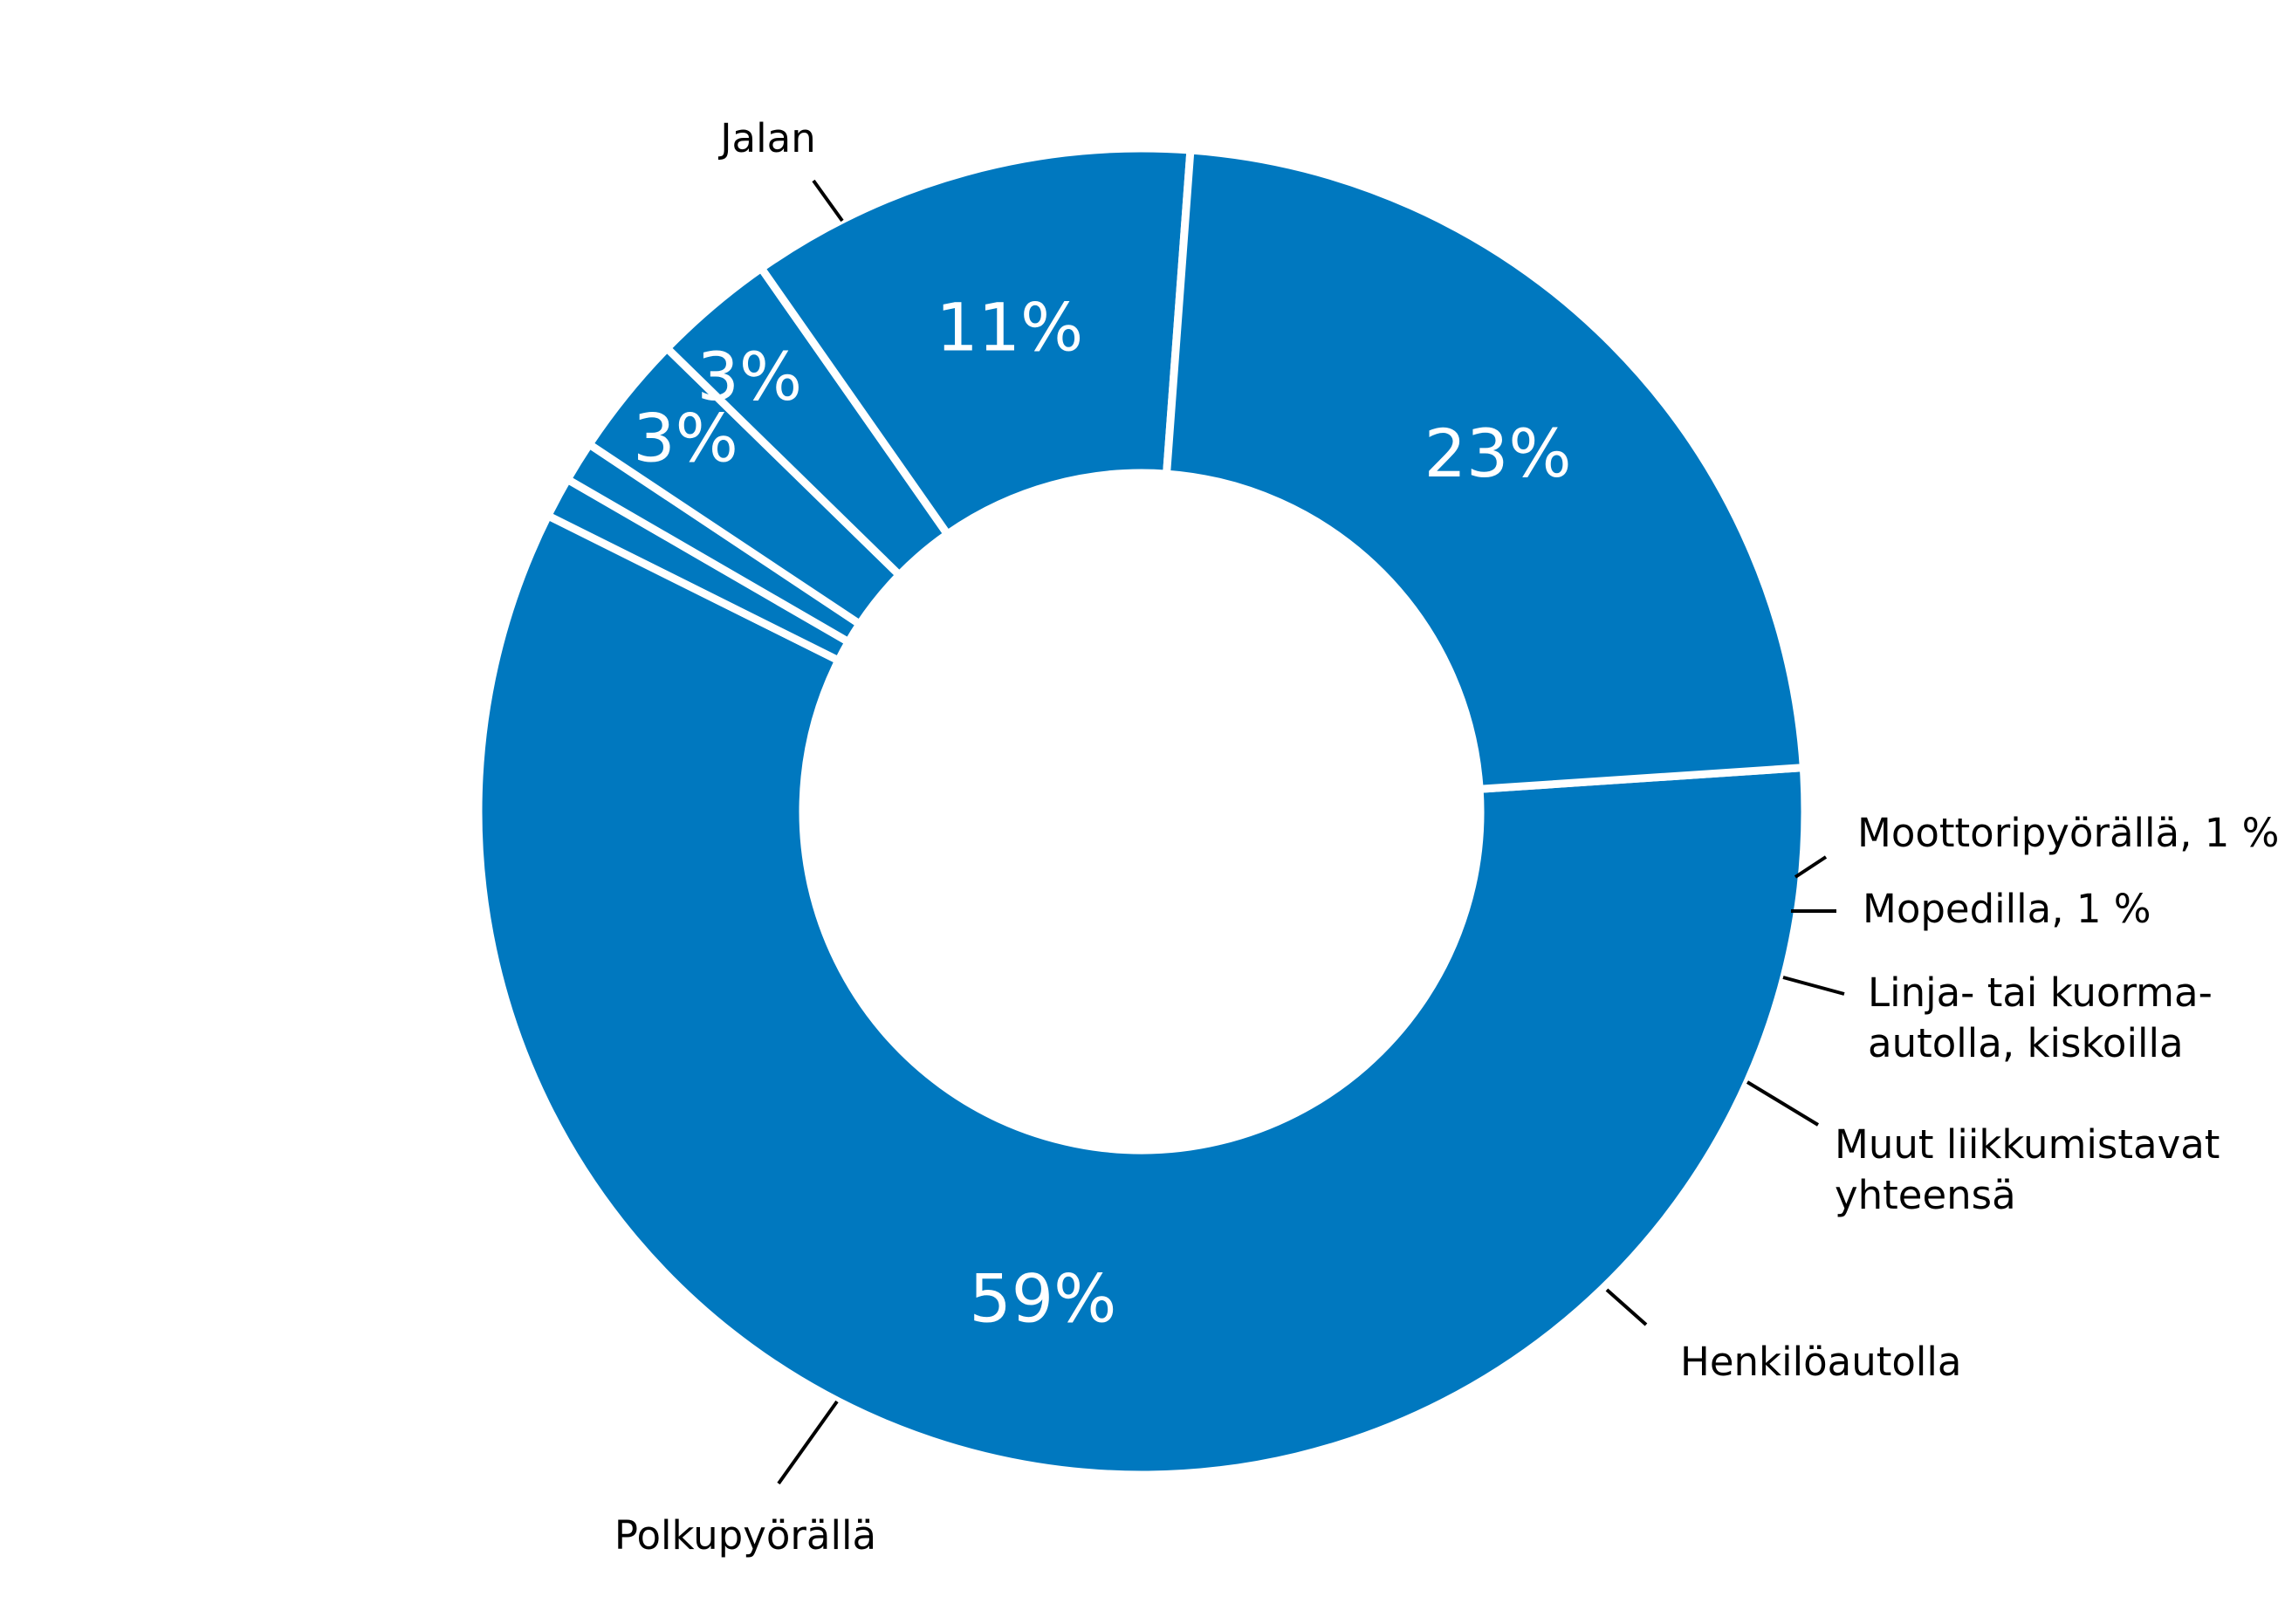  What do you see at coordinates (750, 376) in the screenshot?
I see `value-label-4: 3%` at bounding box center [750, 376].